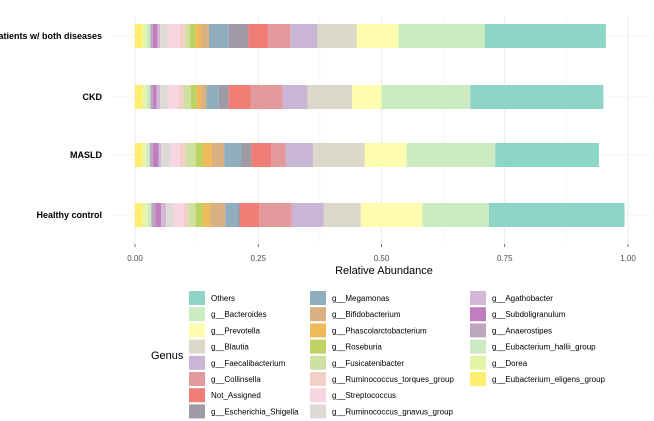 Image resolution: width=654 pixels, height=421 pixels. What do you see at coordinates (258, 258) in the screenshot?
I see `x-tick-label: 0.25` at bounding box center [258, 258].